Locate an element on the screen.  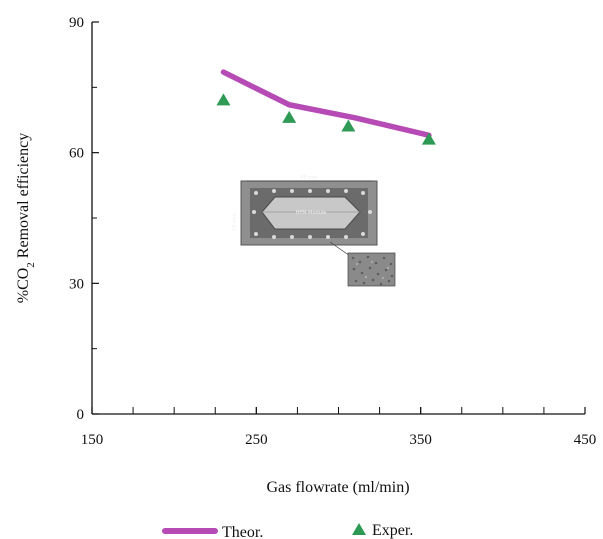
y-tick-label: 0 is located at coordinates (81, 415).